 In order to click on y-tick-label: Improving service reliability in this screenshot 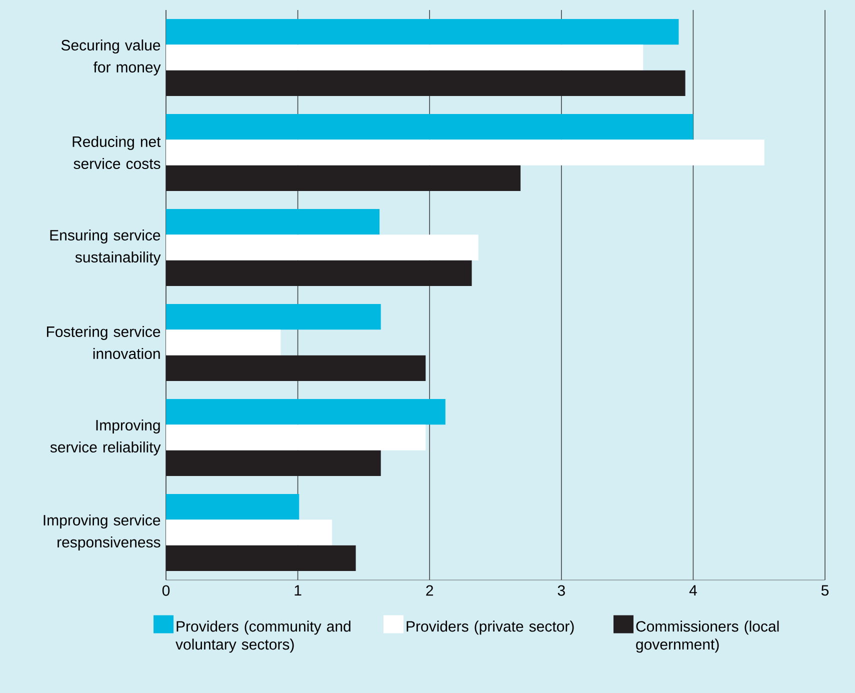, I will do `click(105, 438)`.